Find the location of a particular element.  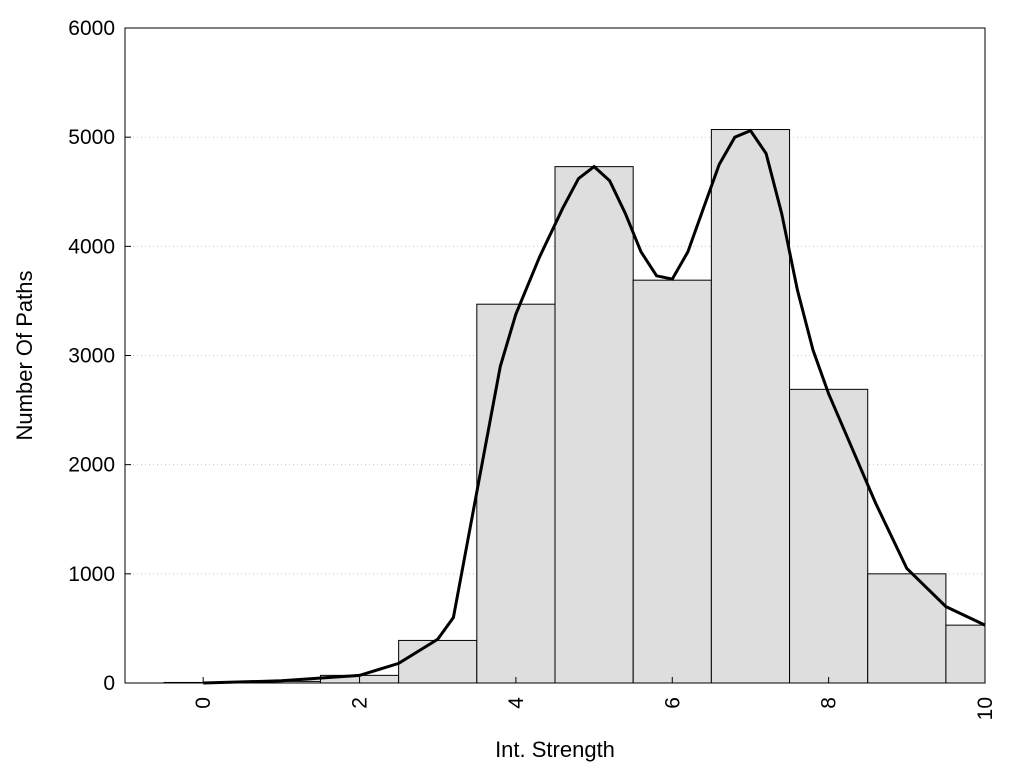

x-tick-label: 0 is located at coordinates (203, 703).